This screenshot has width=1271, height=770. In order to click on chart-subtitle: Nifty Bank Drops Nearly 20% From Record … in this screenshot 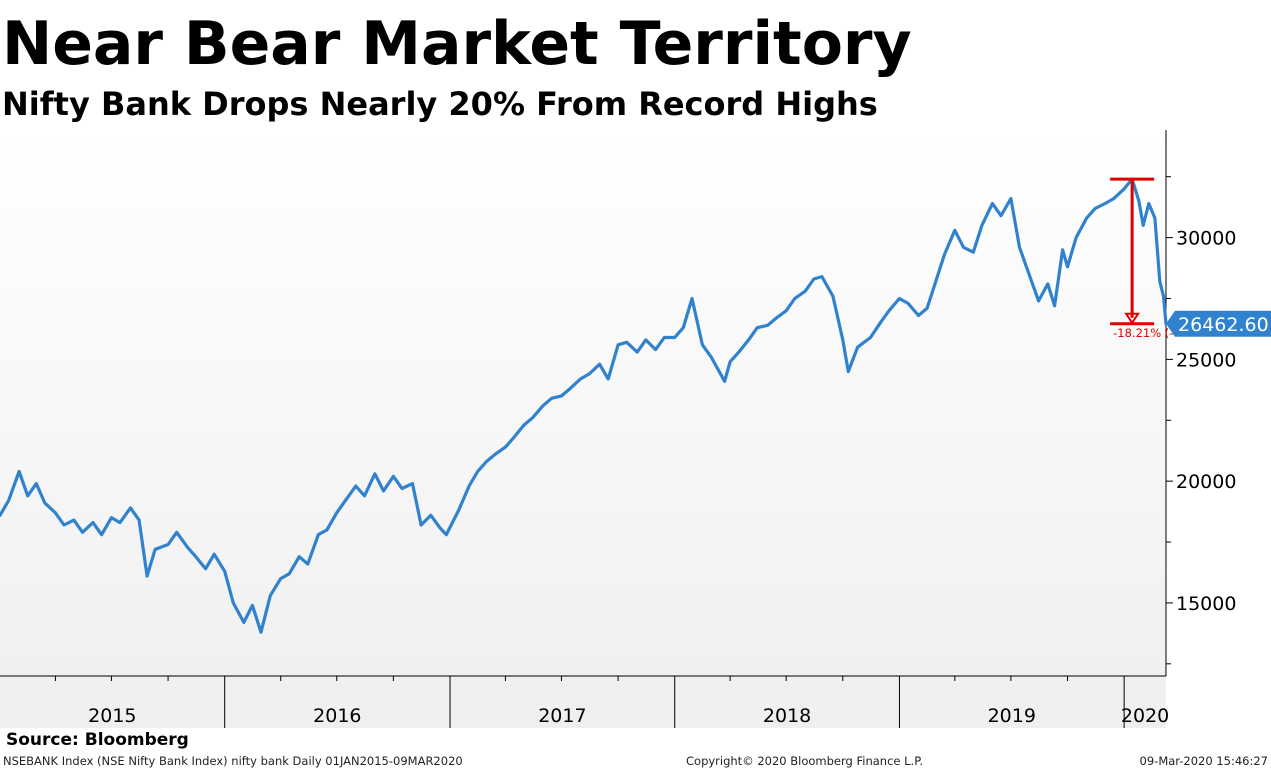, I will do `click(440, 104)`.